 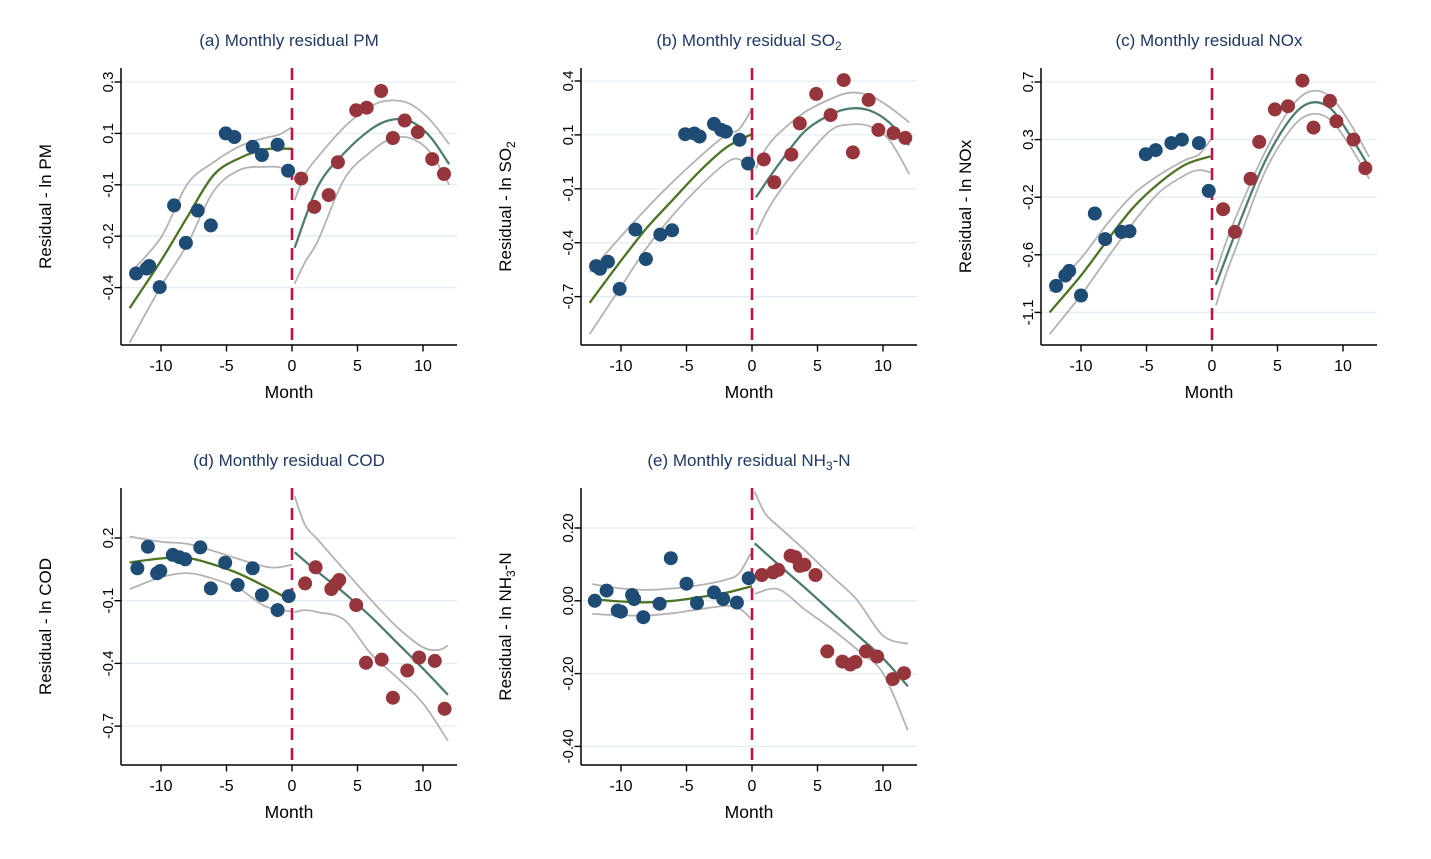 What do you see at coordinates (108, 185) in the screenshot?
I see `y-tick-label: -0.1` at bounding box center [108, 185].